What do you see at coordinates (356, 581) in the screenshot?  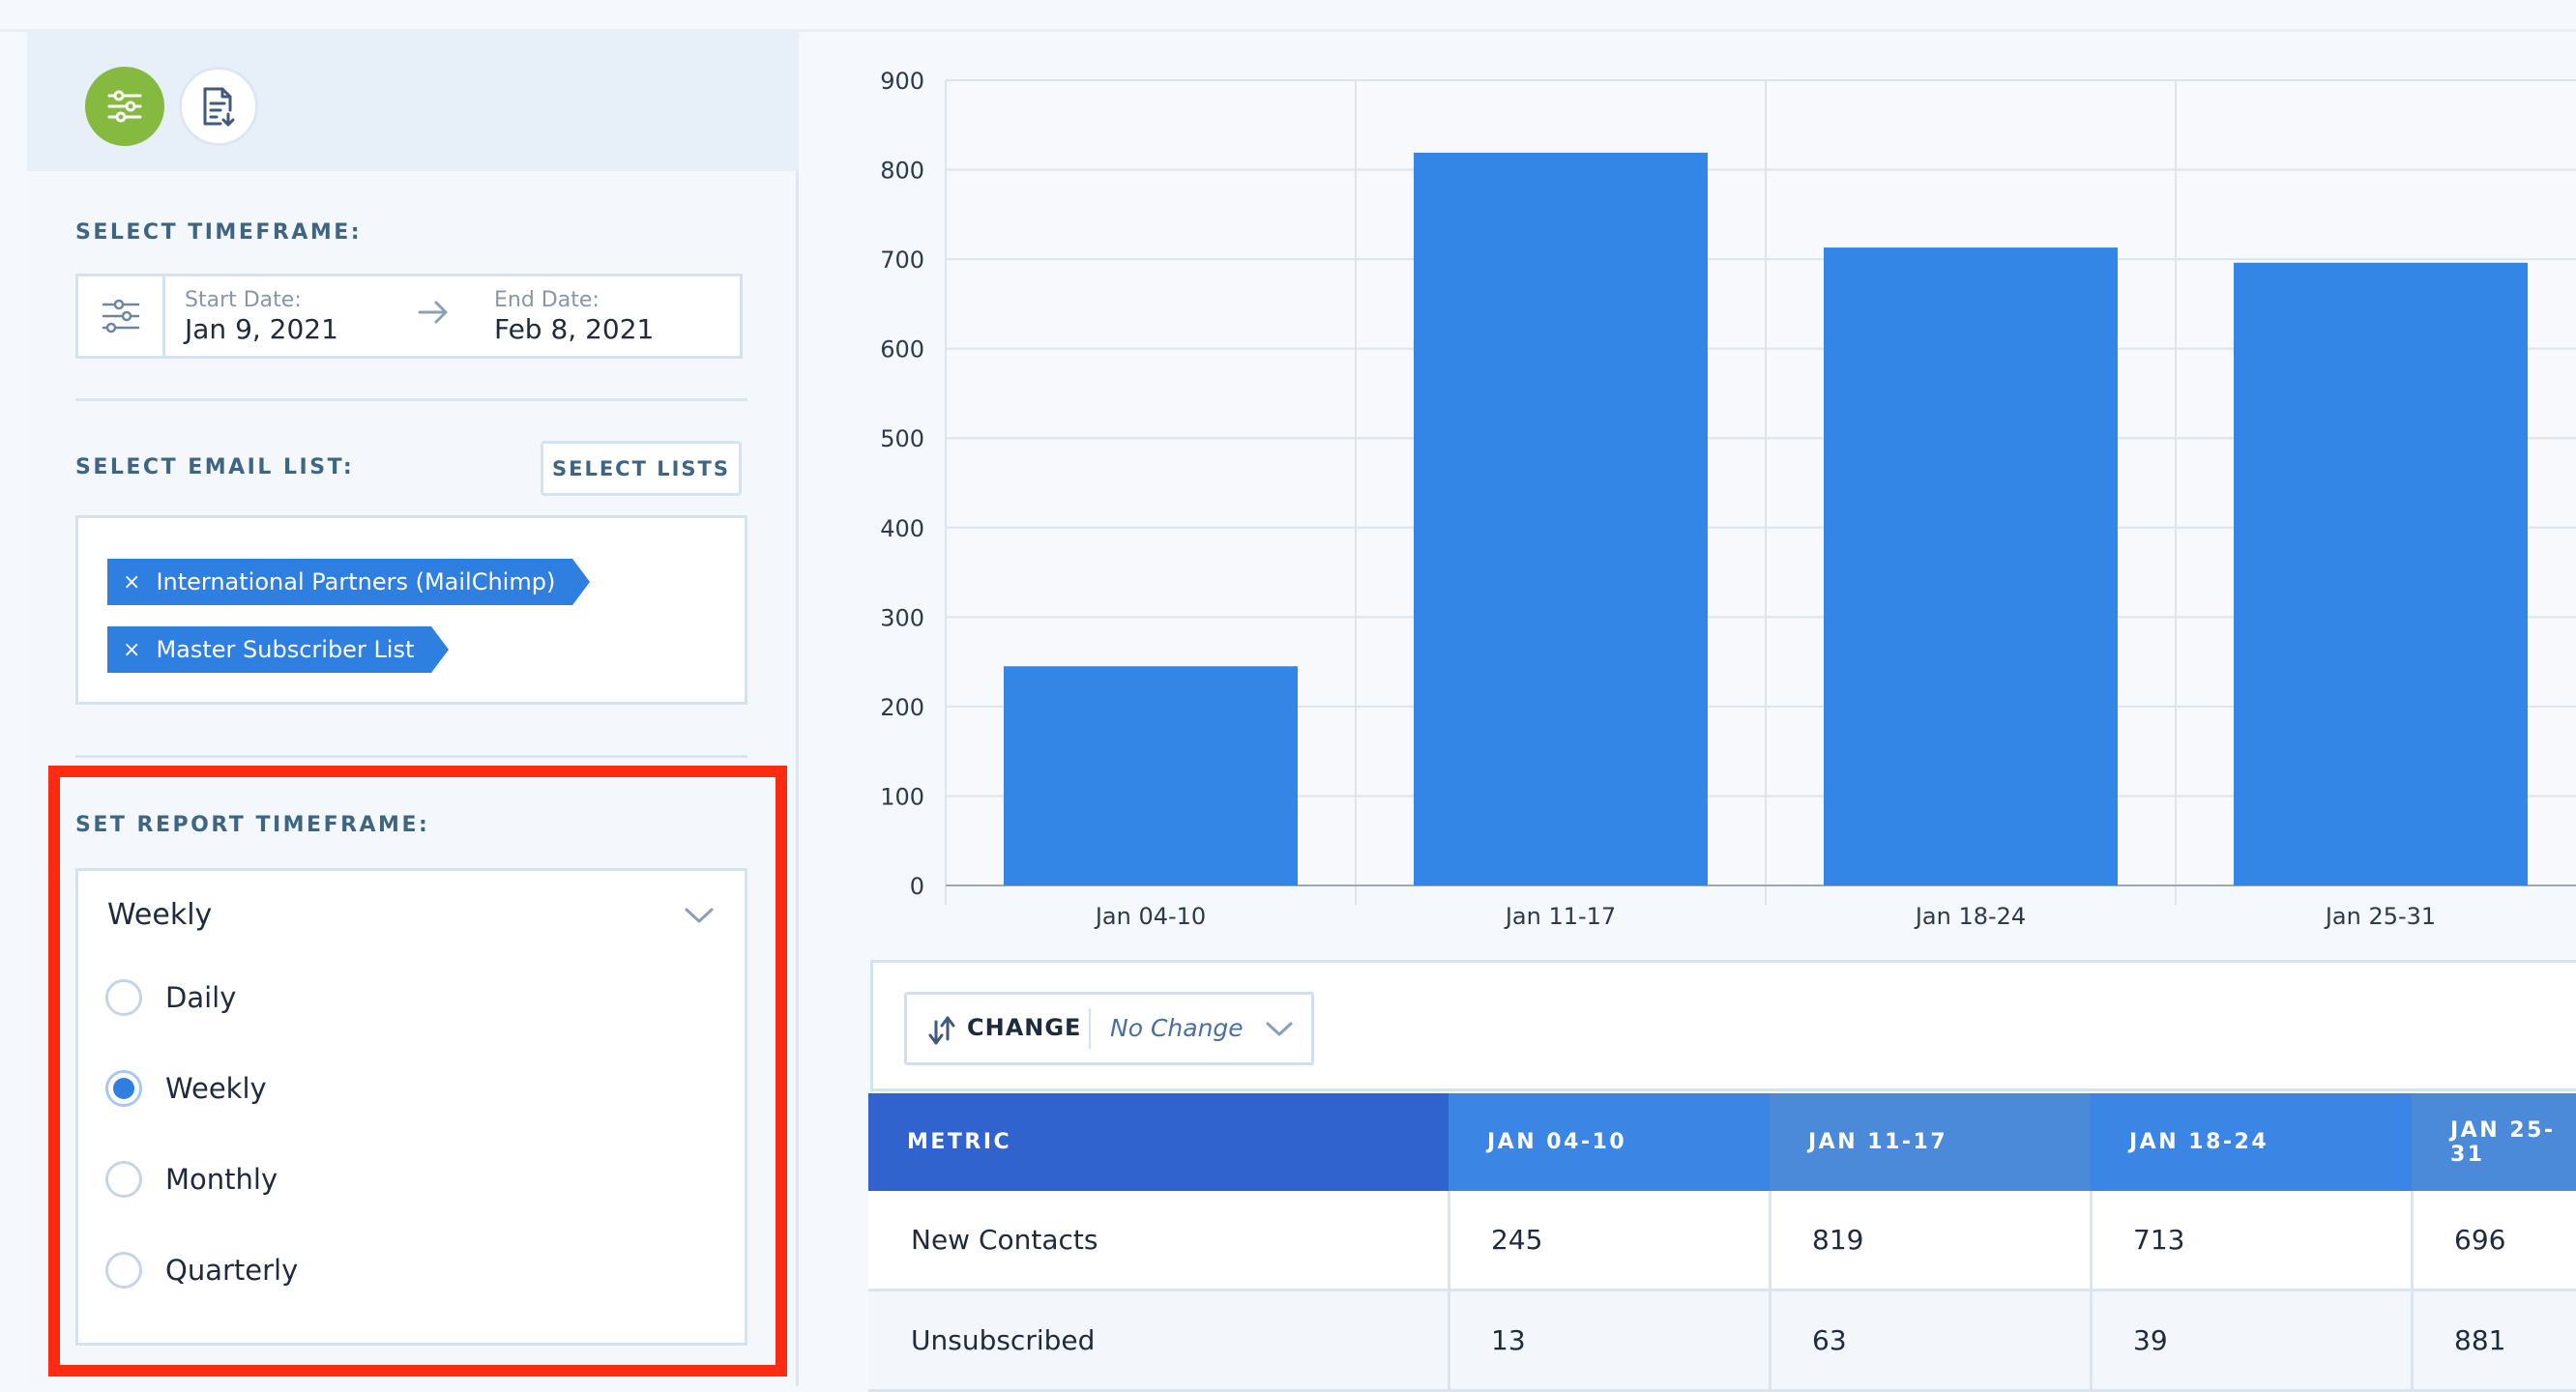 I see `list-tag-label: International Partners (MailChimp)` at bounding box center [356, 581].